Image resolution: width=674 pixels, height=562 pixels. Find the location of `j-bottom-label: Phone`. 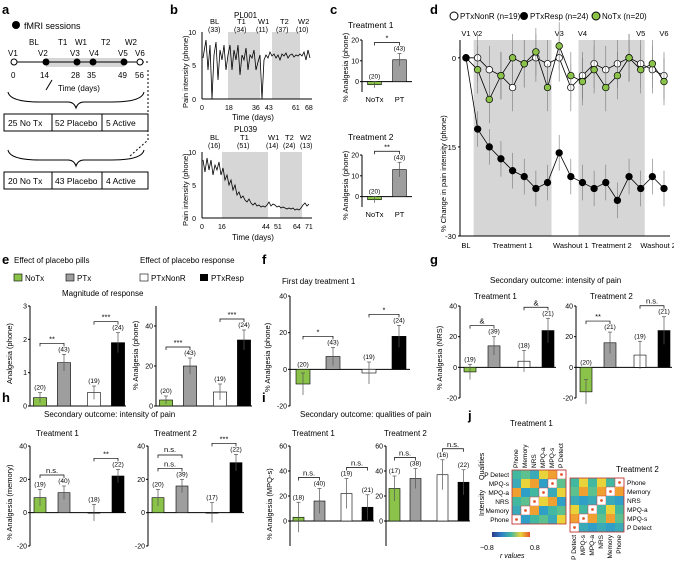

j-bottom-label: Phone is located at coordinates (619, 544).